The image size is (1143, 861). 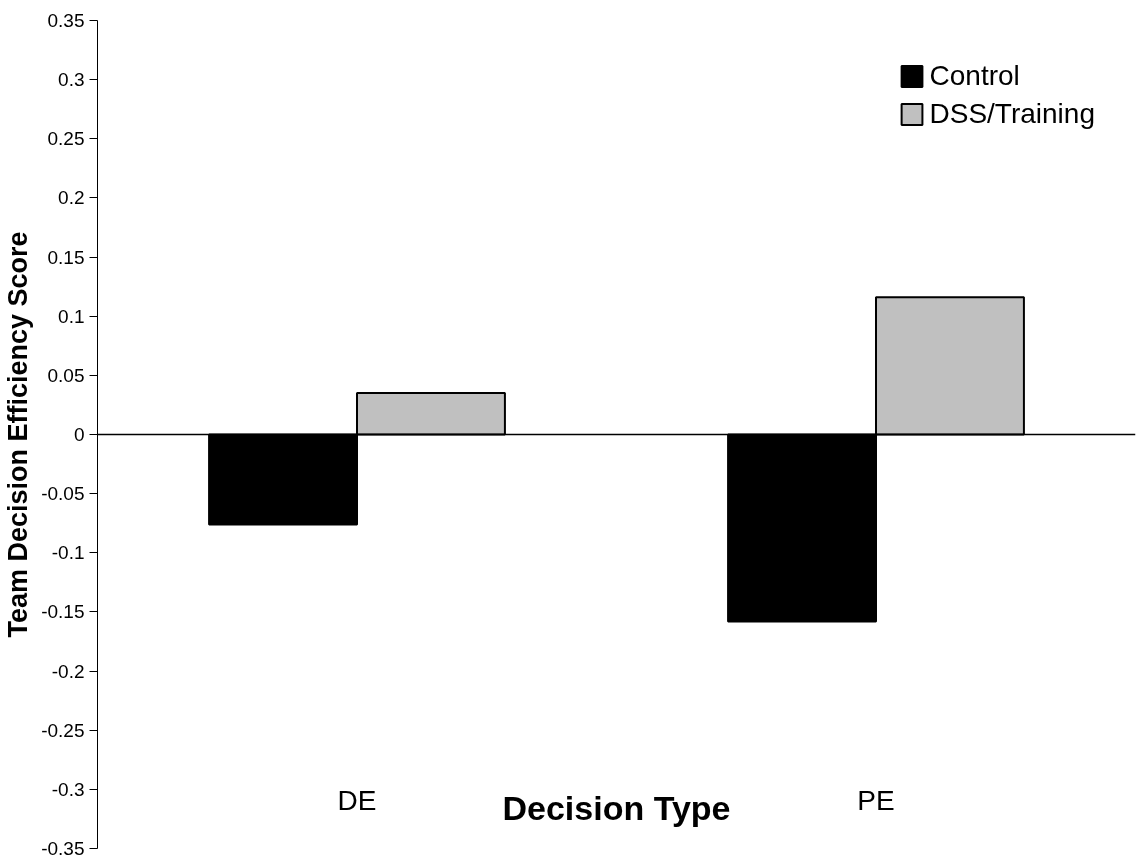 I want to click on y-tick-label: 0.25, so click(x=66, y=139).